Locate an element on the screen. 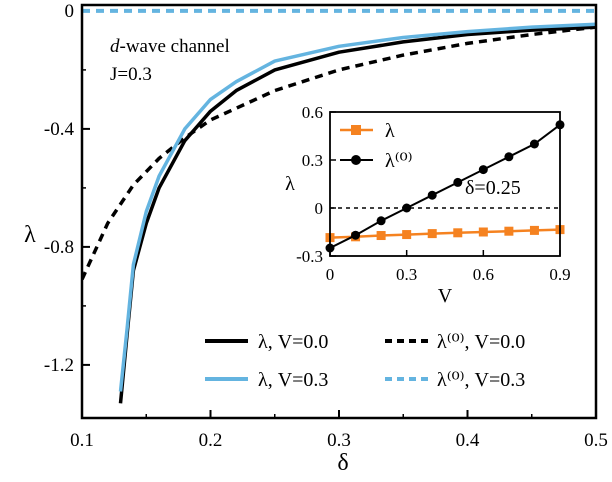 The height and width of the screenshot is (482, 612). legend-label-lambda0-v3: λ⁽⁰⁾, V=0.3 is located at coordinates (481, 380).